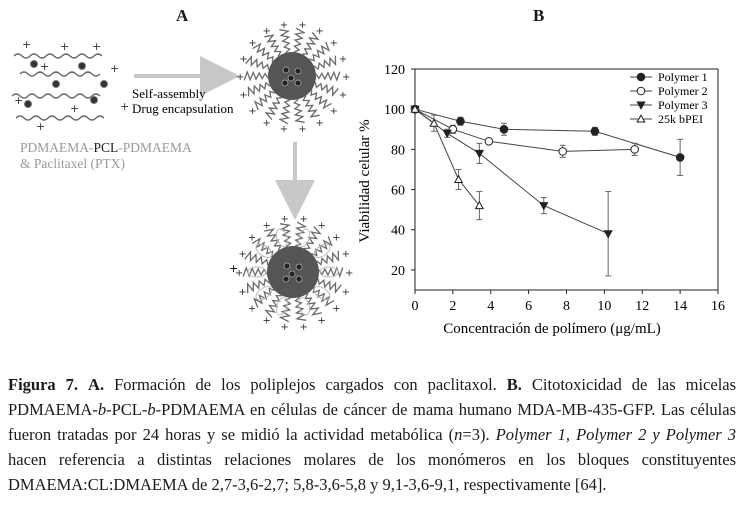  What do you see at coordinates (183, 108) in the screenshot?
I see `drug-encapsulation-label: Drug encapsulation` at bounding box center [183, 108].